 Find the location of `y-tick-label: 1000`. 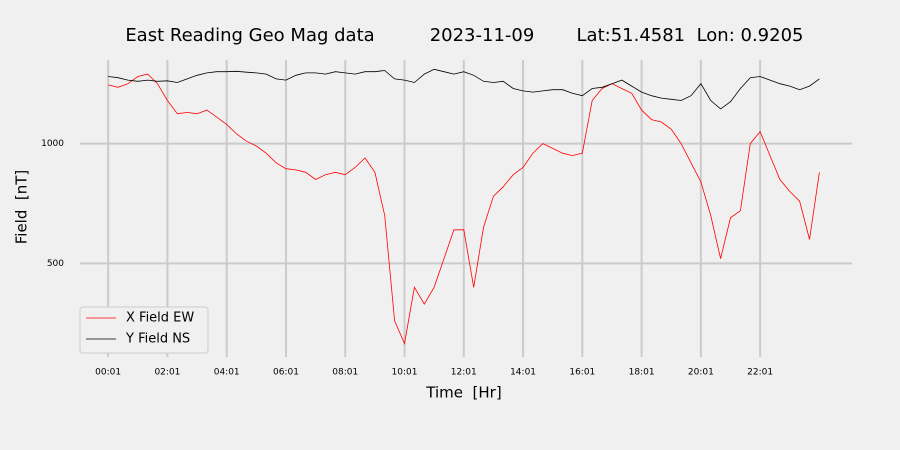

y-tick-label: 1000 is located at coordinates (52, 144).